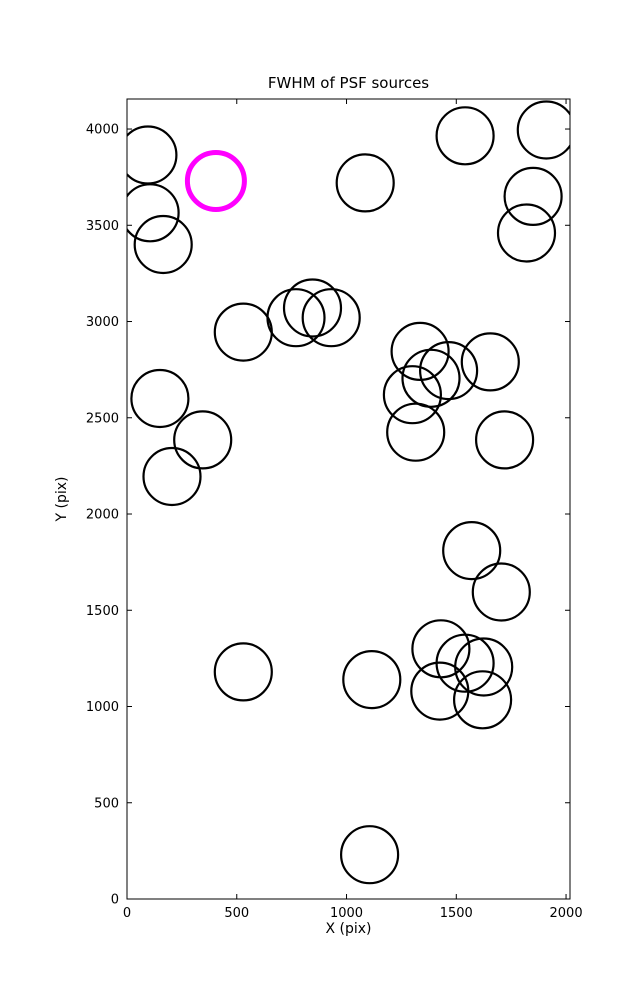  What do you see at coordinates (236, 913) in the screenshot?
I see `x-tick-label: 500` at bounding box center [236, 913].